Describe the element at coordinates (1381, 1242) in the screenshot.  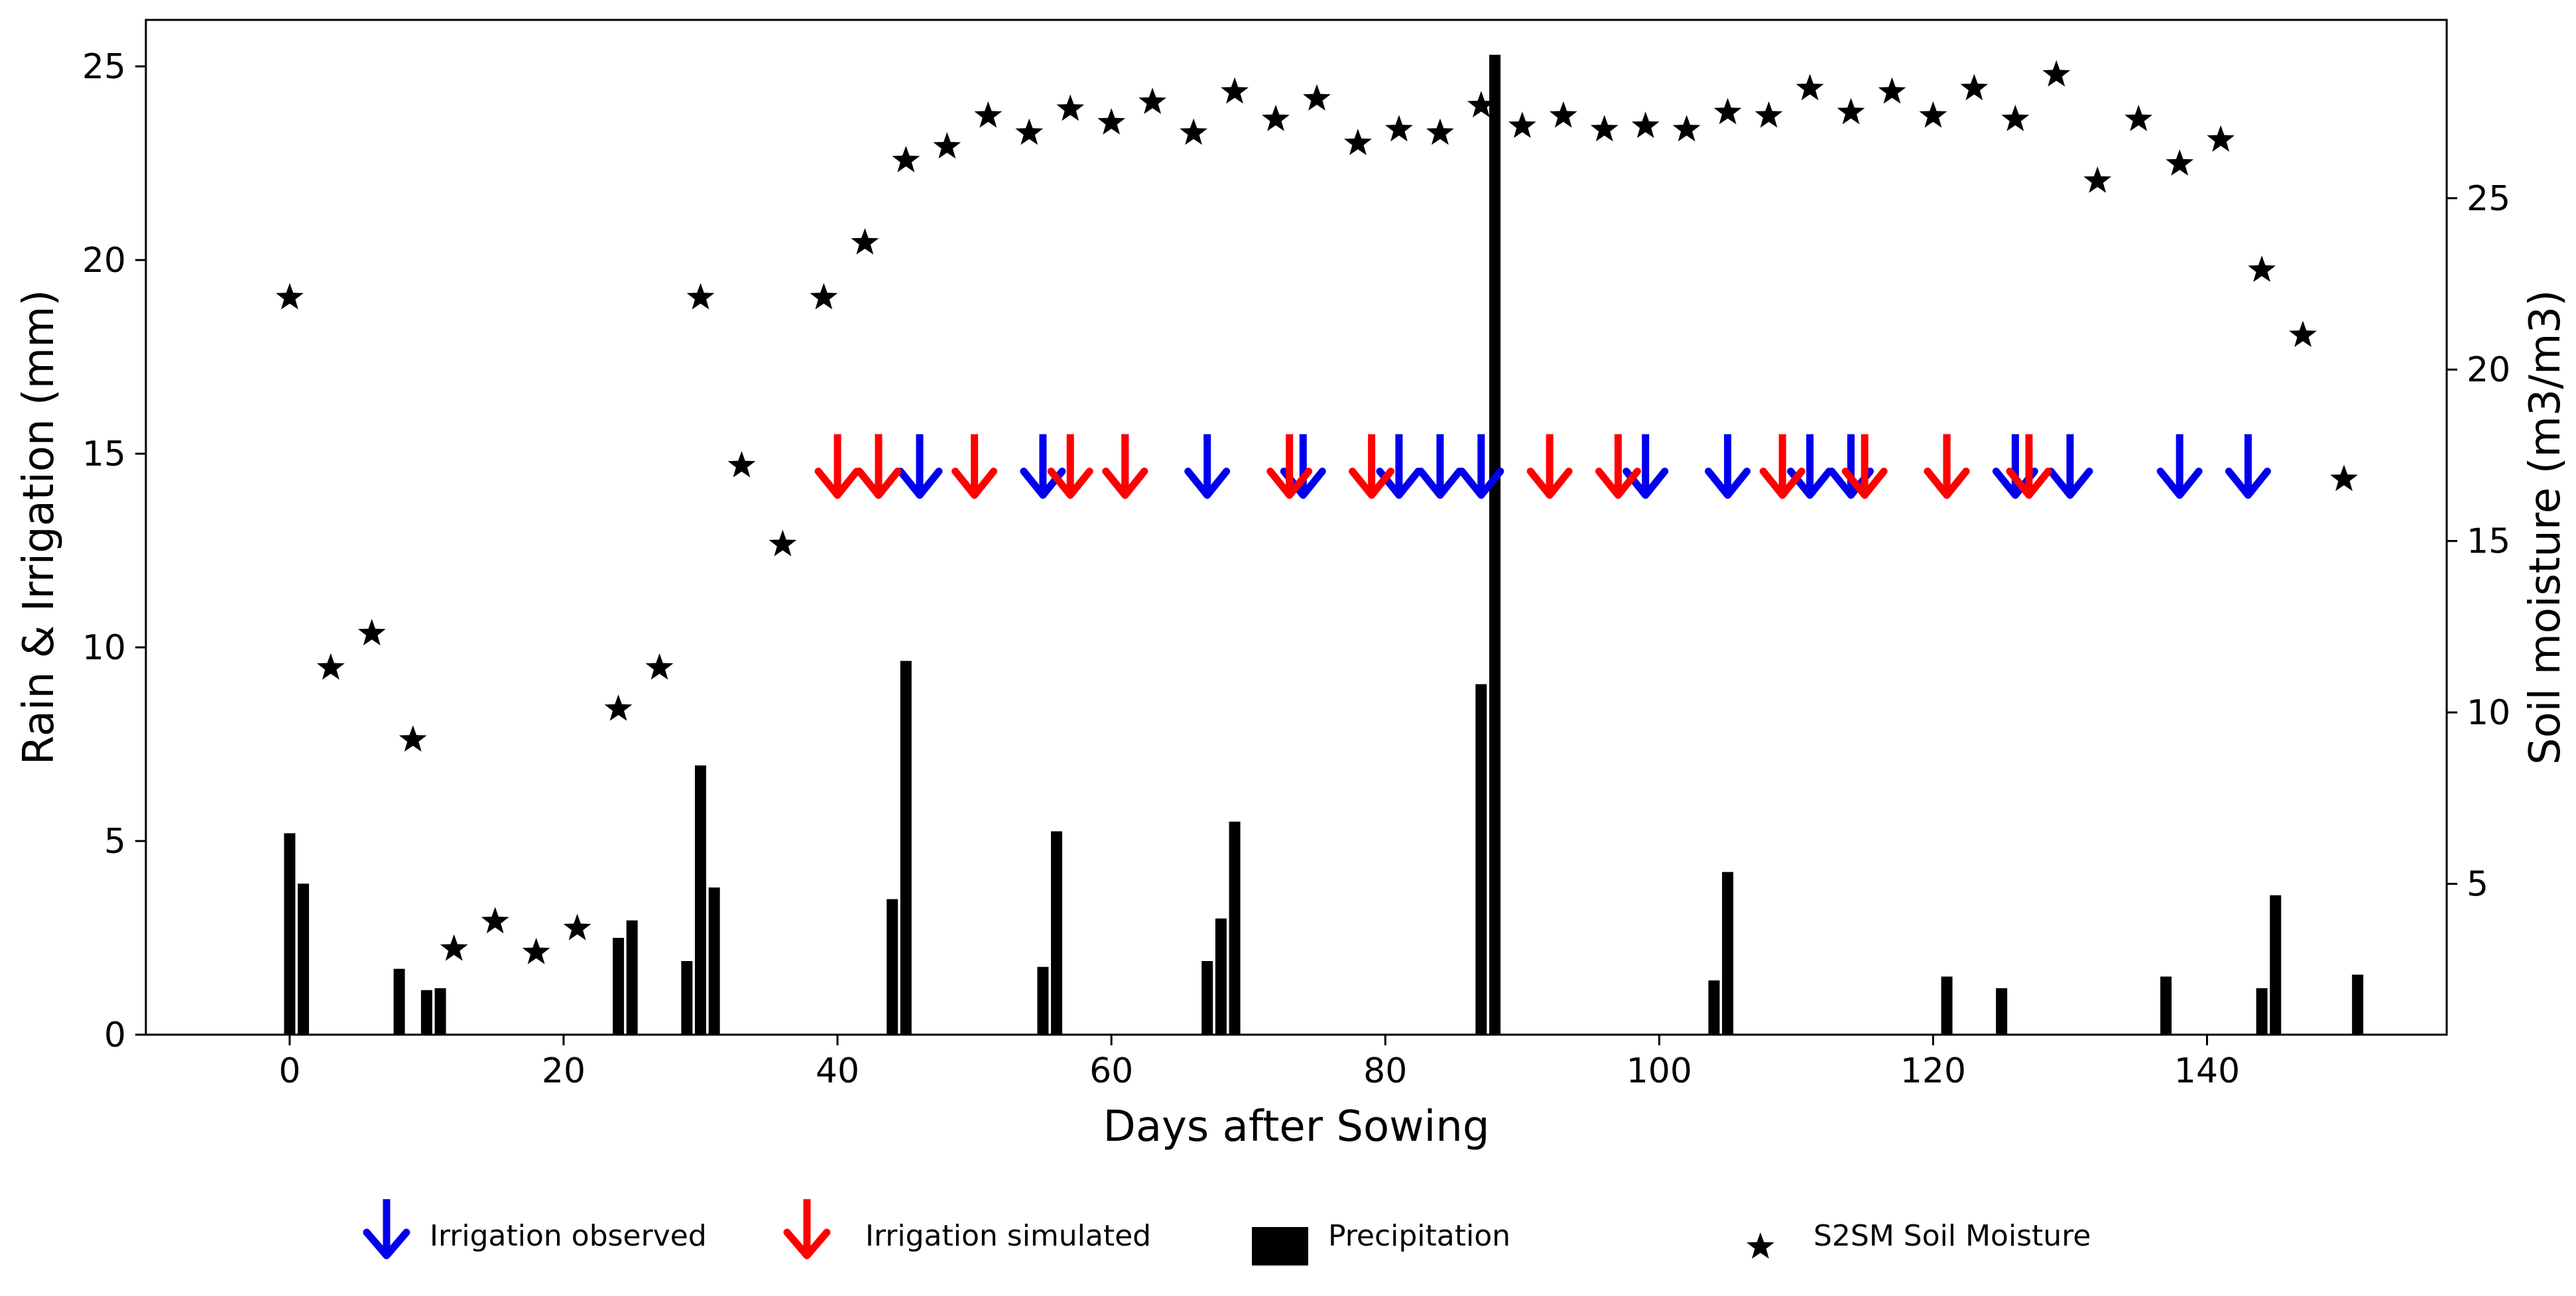
I see `legend-item-precipitation: Precipitation` at that location.